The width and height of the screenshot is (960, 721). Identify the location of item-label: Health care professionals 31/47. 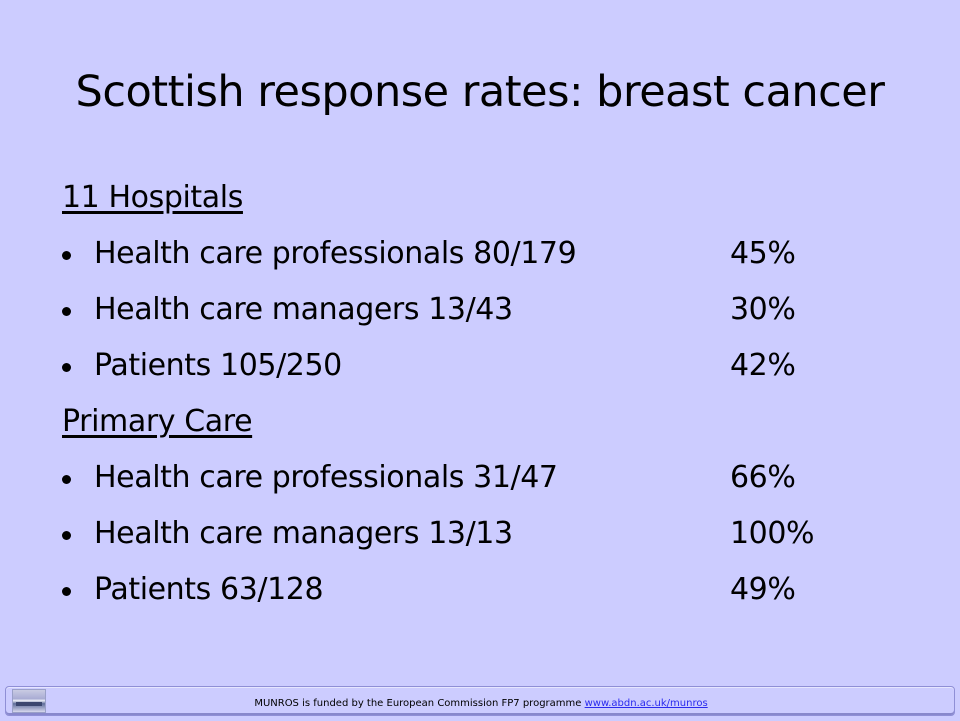
(326, 477).